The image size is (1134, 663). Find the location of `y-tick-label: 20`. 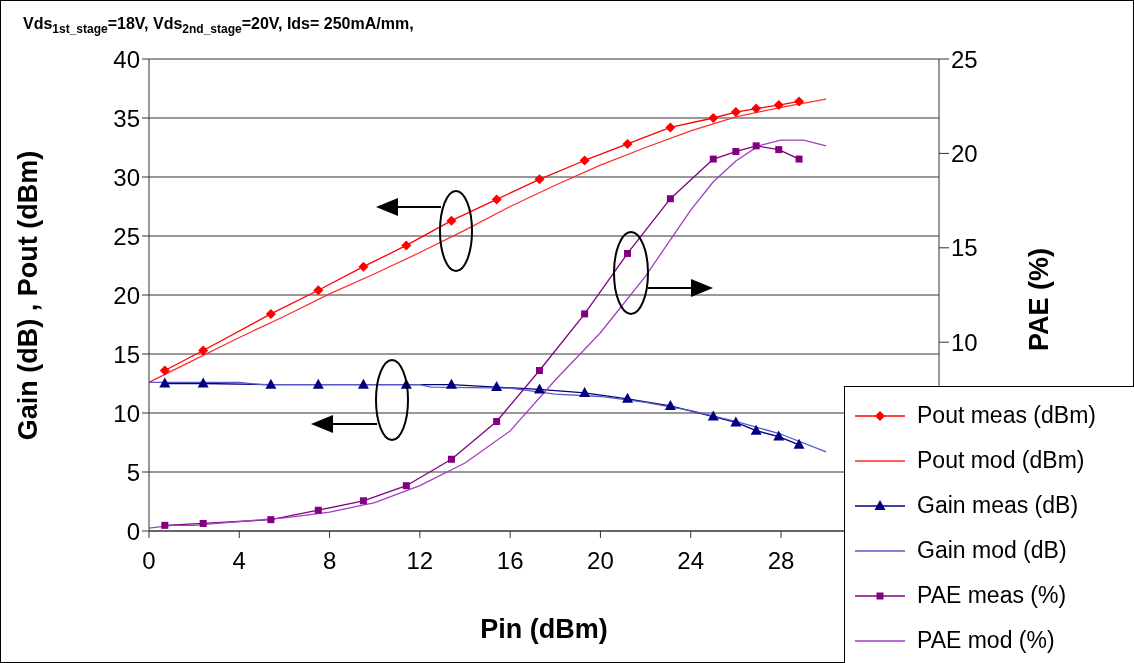

y-tick-label: 20 is located at coordinates (126, 295).